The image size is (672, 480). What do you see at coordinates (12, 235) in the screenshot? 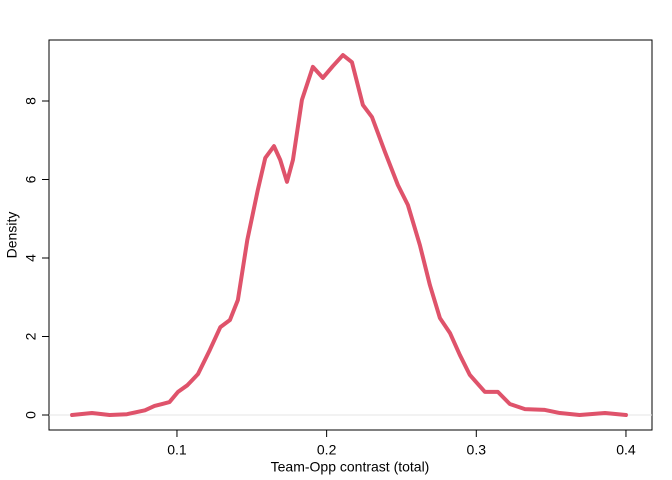
I see `y-axis-label: Density` at bounding box center [12, 235].